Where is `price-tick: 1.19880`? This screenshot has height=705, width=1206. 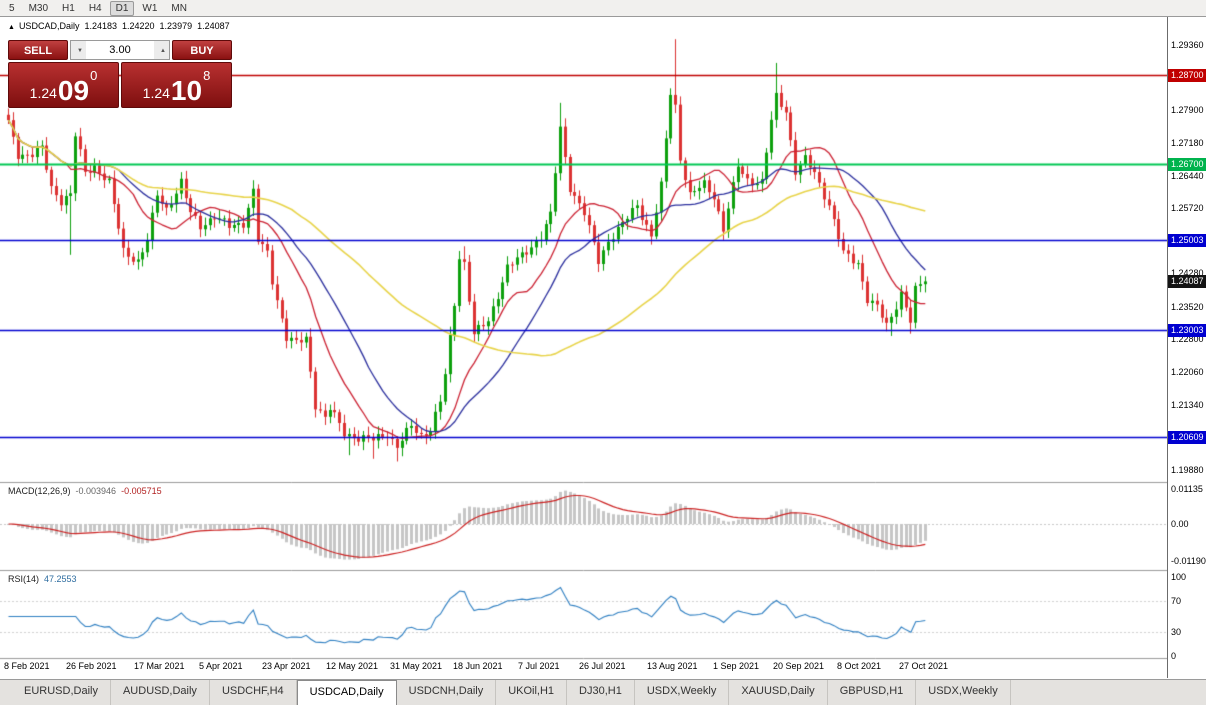
price-tick: 1.19880 is located at coordinates (1187, 469).